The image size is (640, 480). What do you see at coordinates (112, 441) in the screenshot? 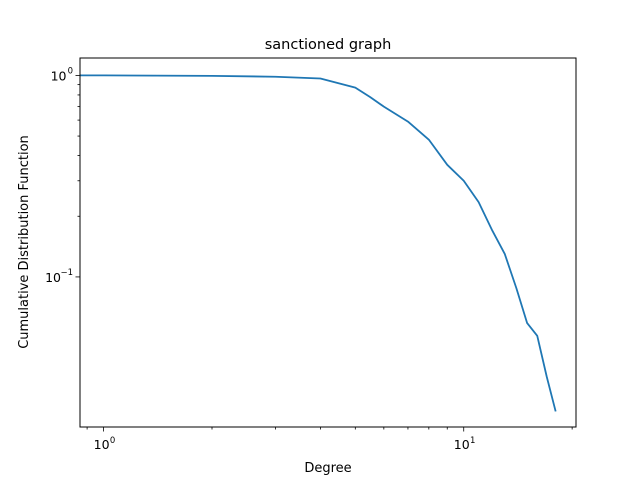
I see `x-tick-exponent: 0` at bounding box center [112, 441].